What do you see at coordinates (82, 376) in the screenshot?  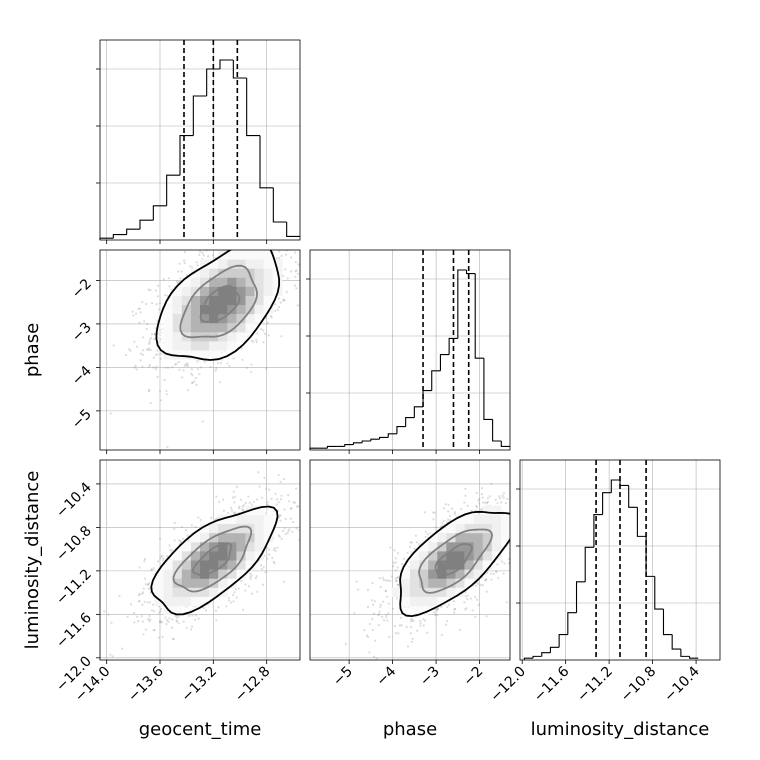 I see `y-tick-label: −4` at bounding box center [82, 376].